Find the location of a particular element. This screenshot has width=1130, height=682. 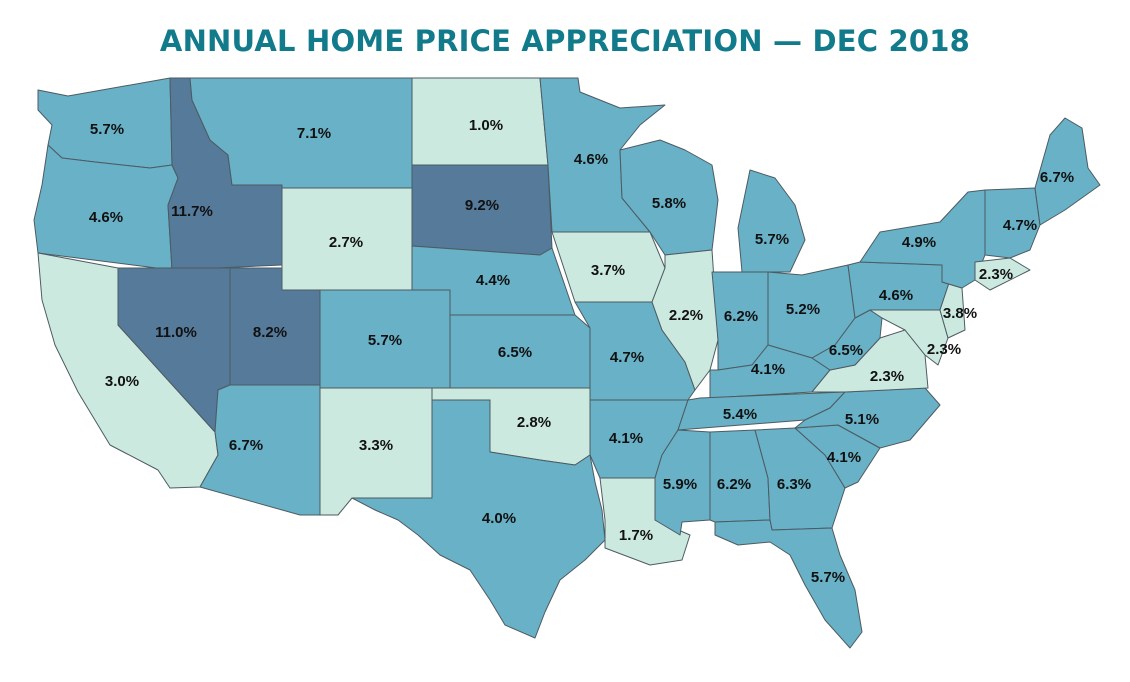

label-nebraska: 4.4% is located at coordinates (493, 280).